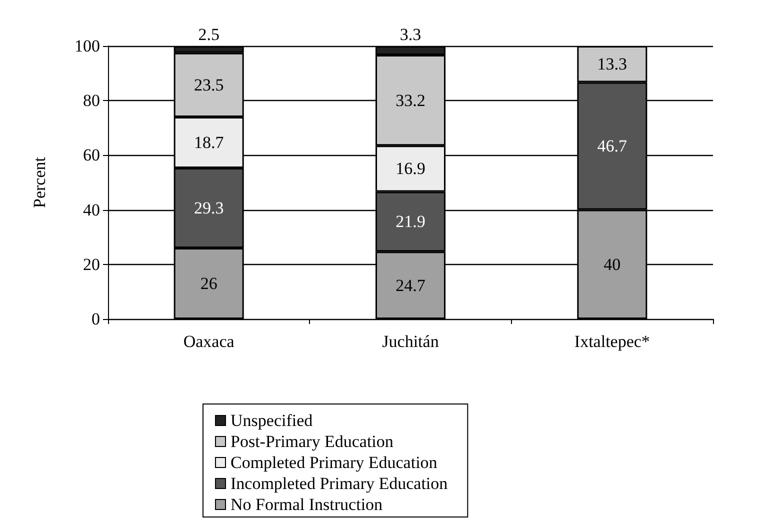 This screenshot has height=527, width=766. What do you see at coordinates (96, 319) in the screenshot?
I see `y-tick-label: 0` at bounding box center [96, 319].